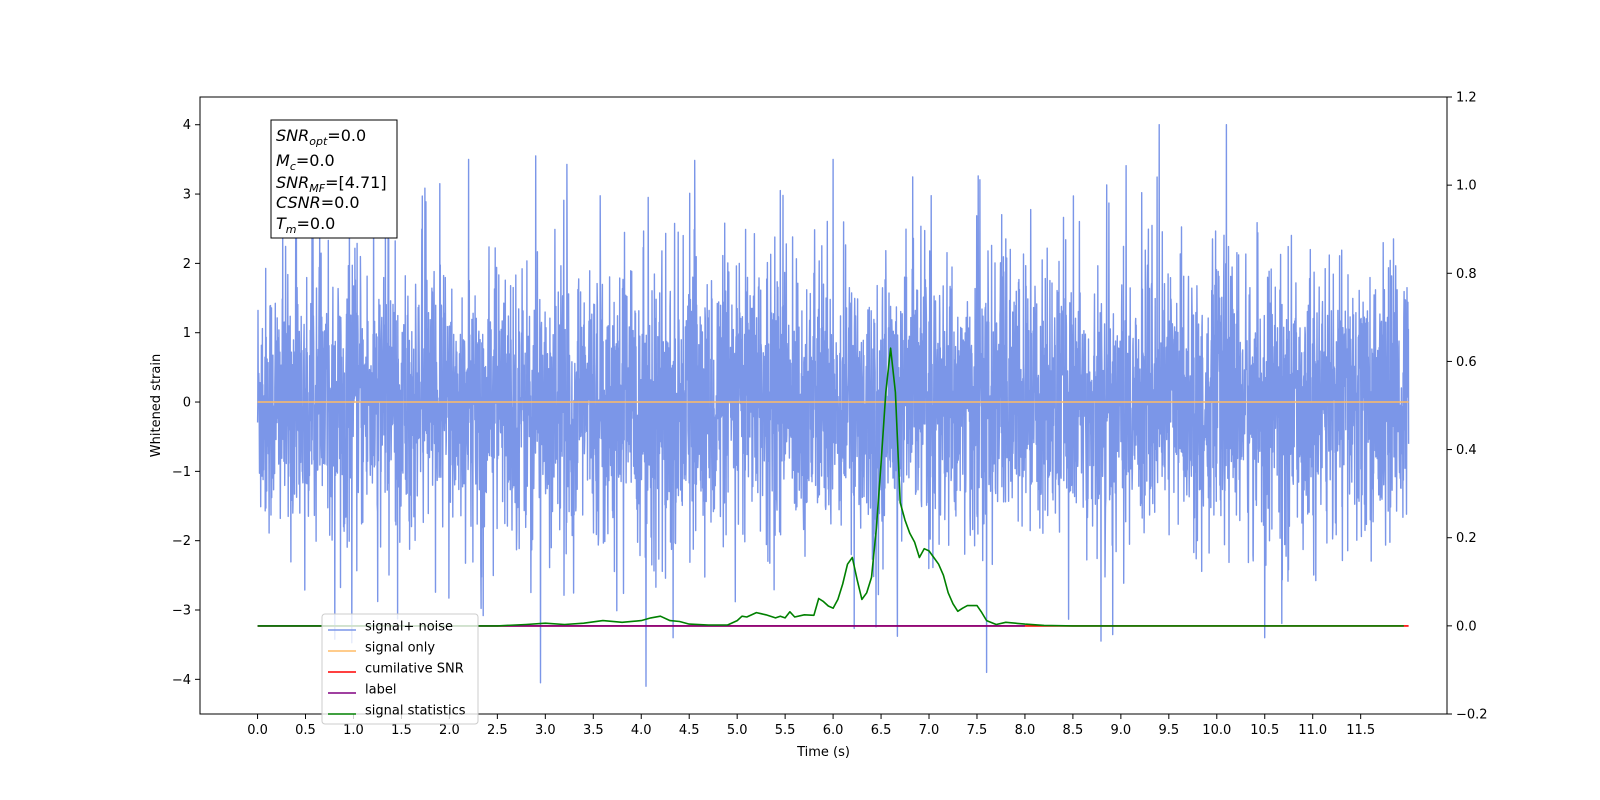  What do you see at coordinates (737, 730) in the screenshot?
I see `x-tick-label: 5.0` at bounding box center [737, 730].